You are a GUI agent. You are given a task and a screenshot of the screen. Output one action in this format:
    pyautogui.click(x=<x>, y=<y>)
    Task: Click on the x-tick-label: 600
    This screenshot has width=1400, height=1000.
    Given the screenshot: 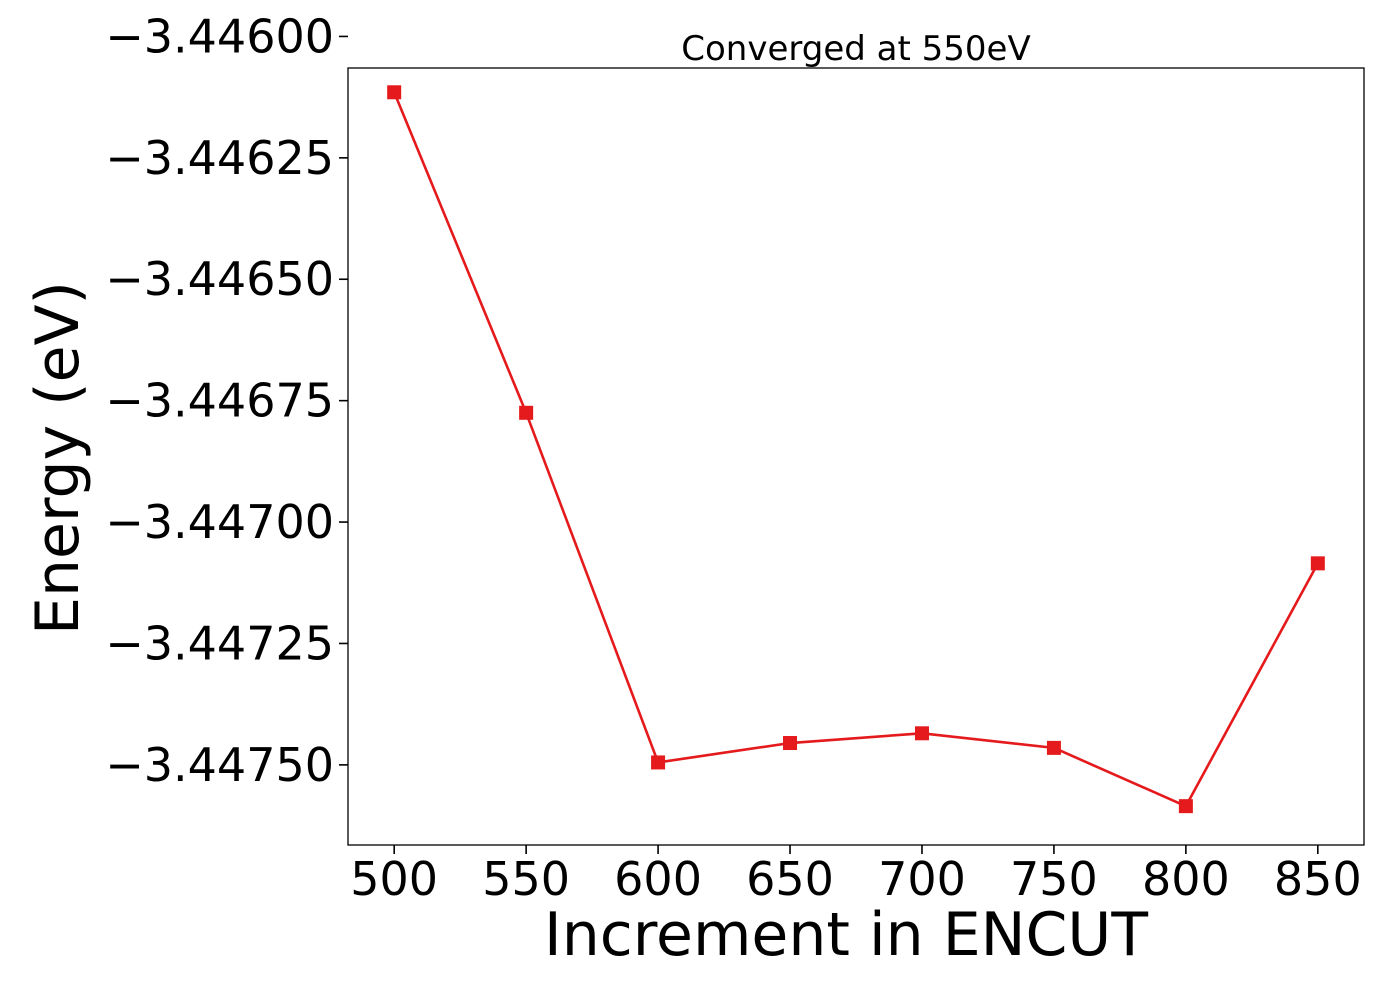 What is the action you would take?
    pyautogui.click(x=658, y=879)
    